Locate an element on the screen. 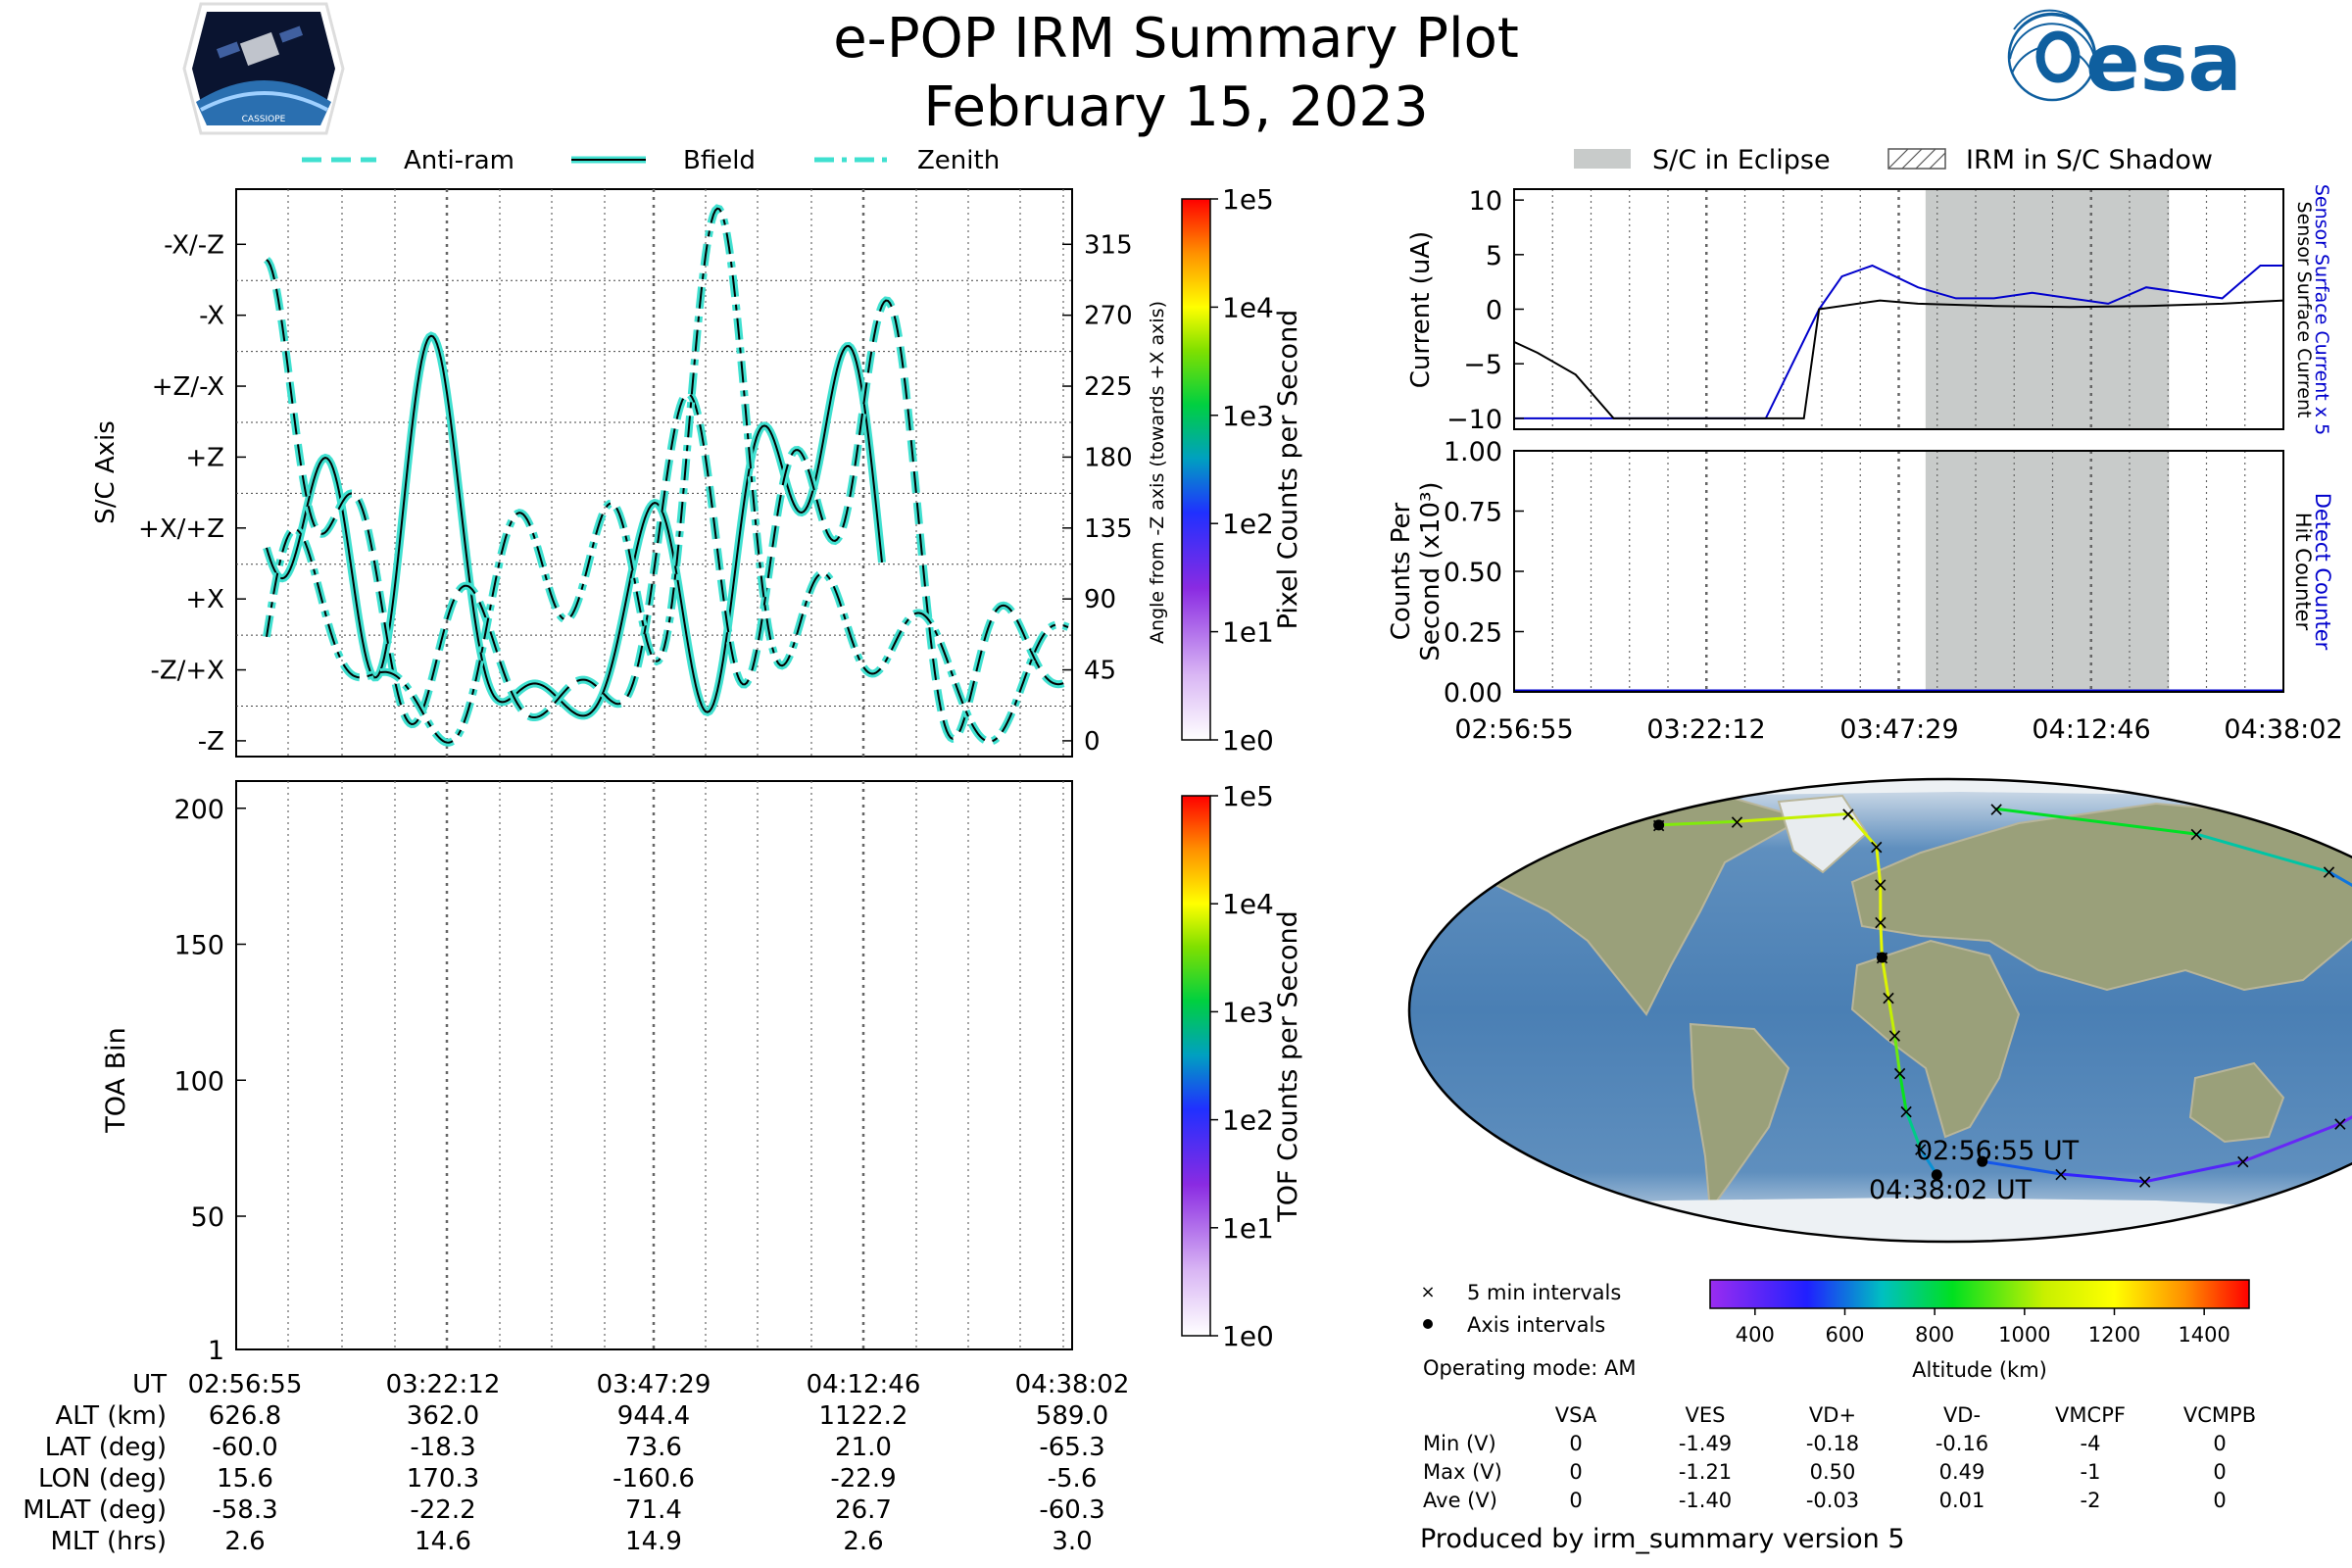  tof-colorbar: 1e0 1e1 1e2 1e3 1e4 1e5 TOF Counts per Second is located at coordinates (1242, 1066).